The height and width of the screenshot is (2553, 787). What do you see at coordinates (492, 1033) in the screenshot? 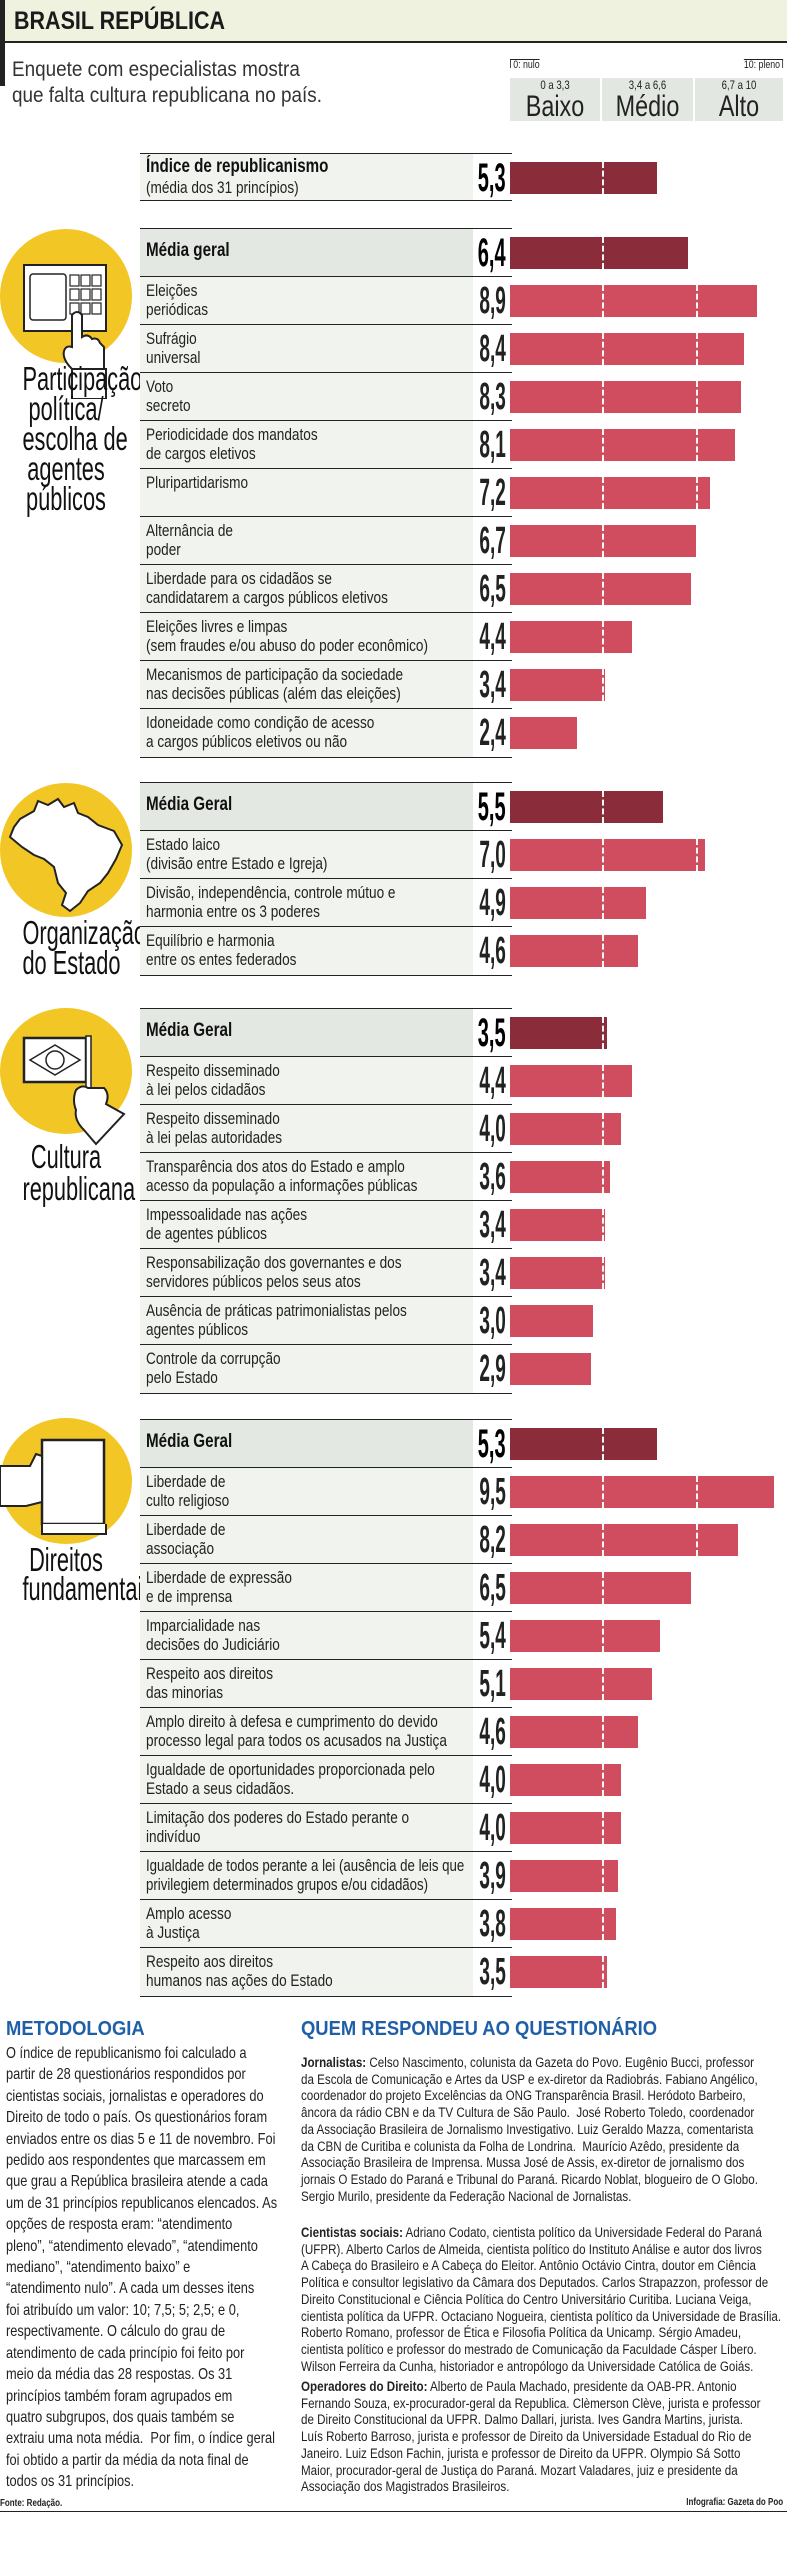
I see `value-label: 3,5` at bounding box center [492, 1033].